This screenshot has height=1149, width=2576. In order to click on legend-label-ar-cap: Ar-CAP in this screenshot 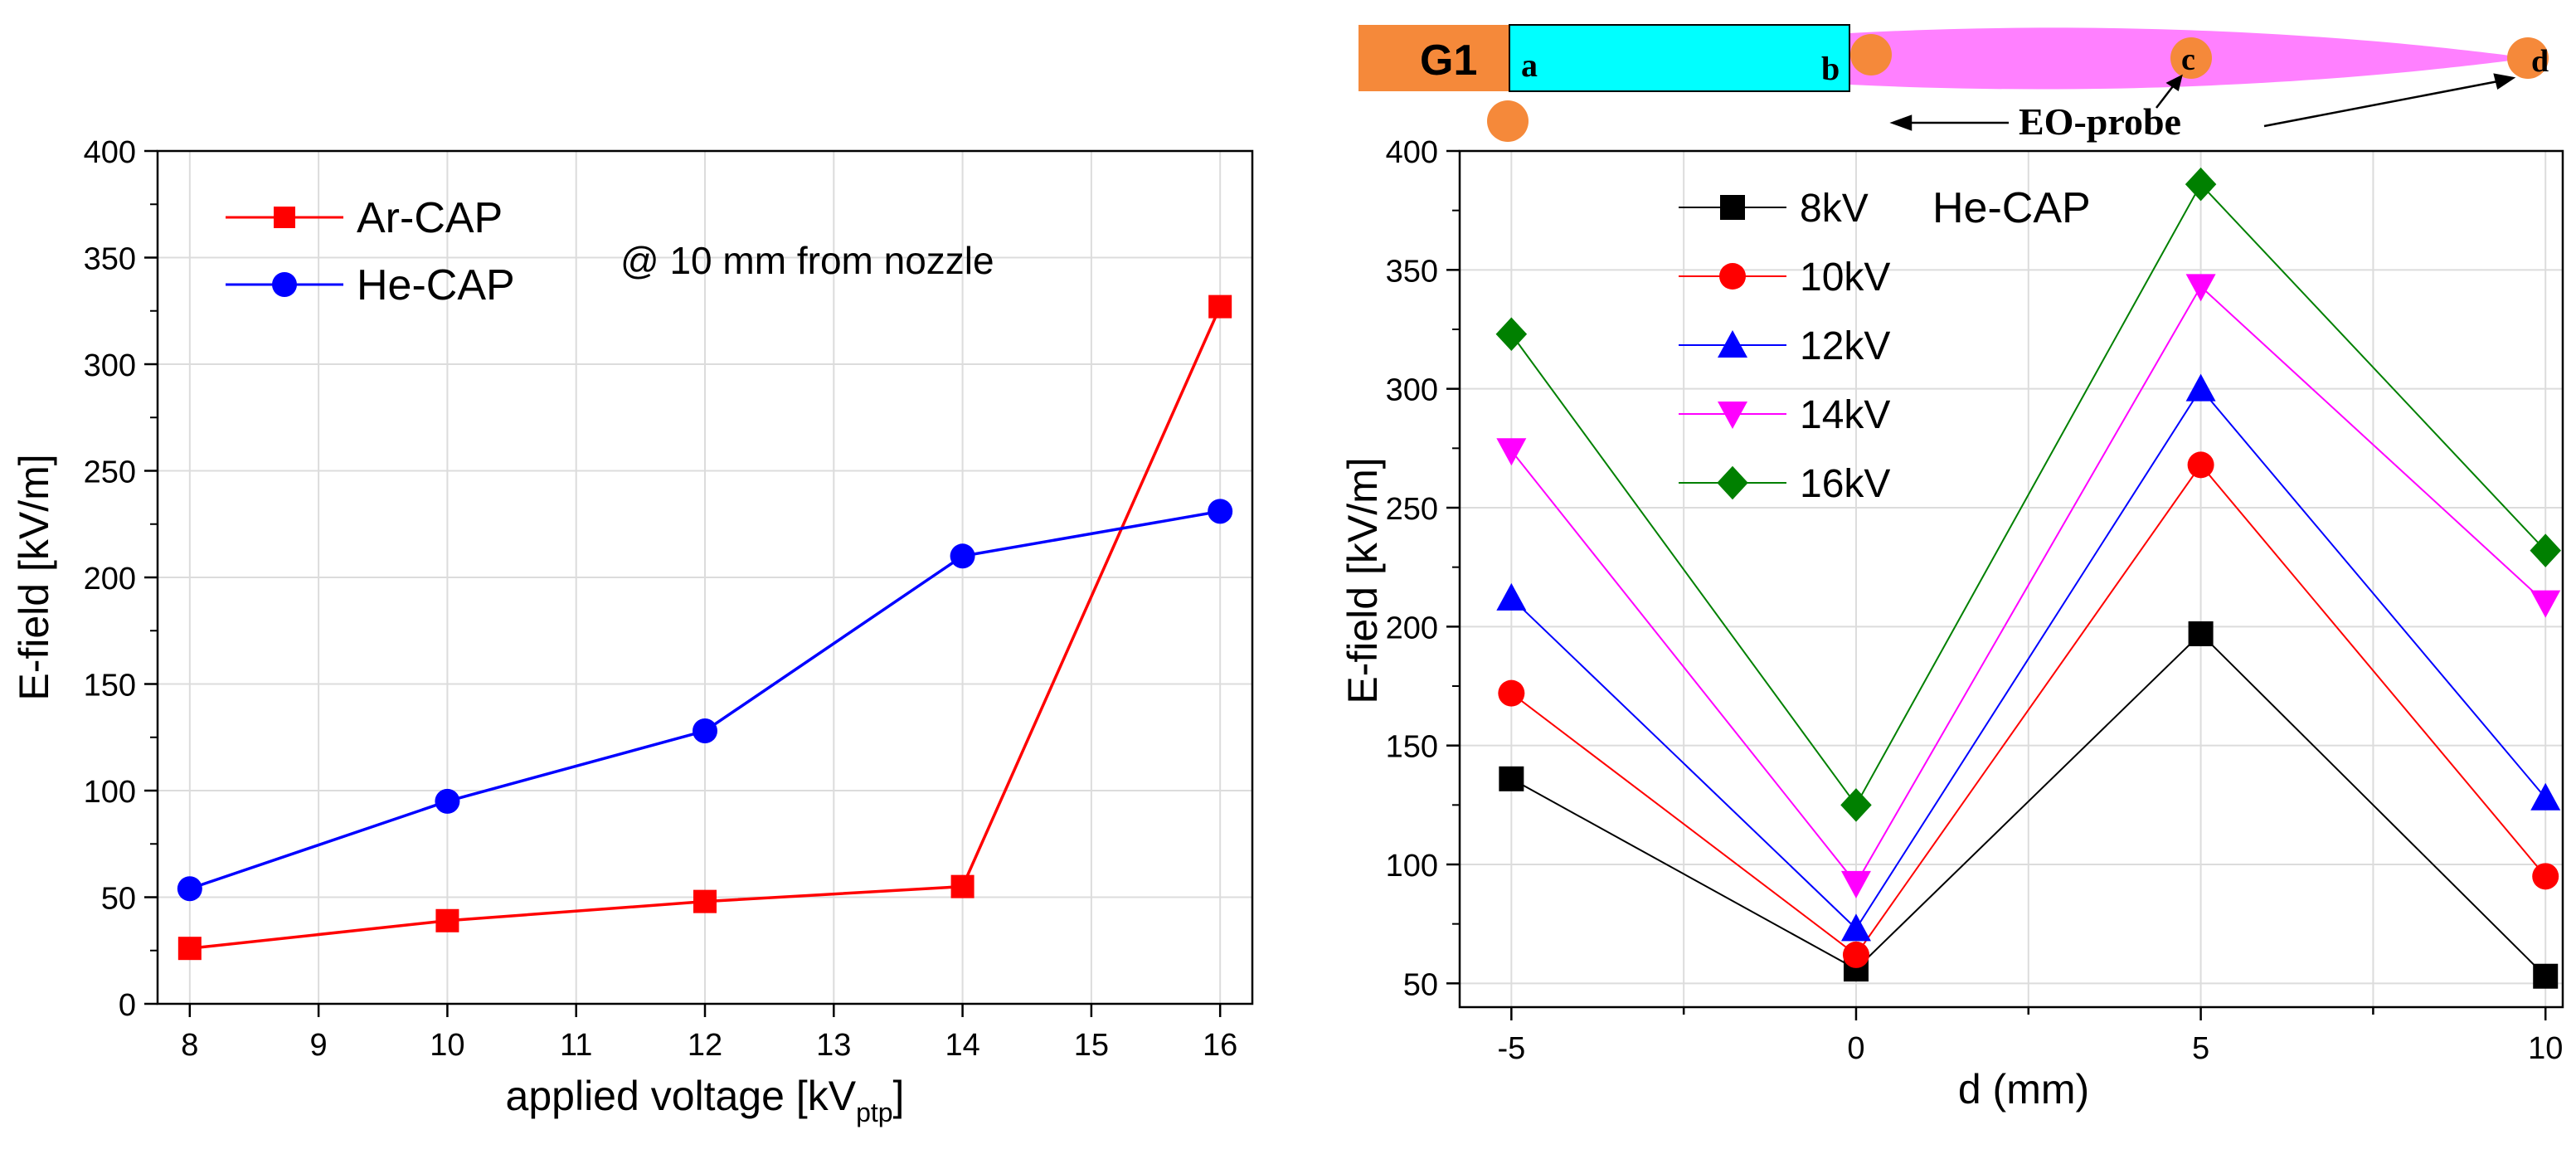, I will do `click(430, 218)`.